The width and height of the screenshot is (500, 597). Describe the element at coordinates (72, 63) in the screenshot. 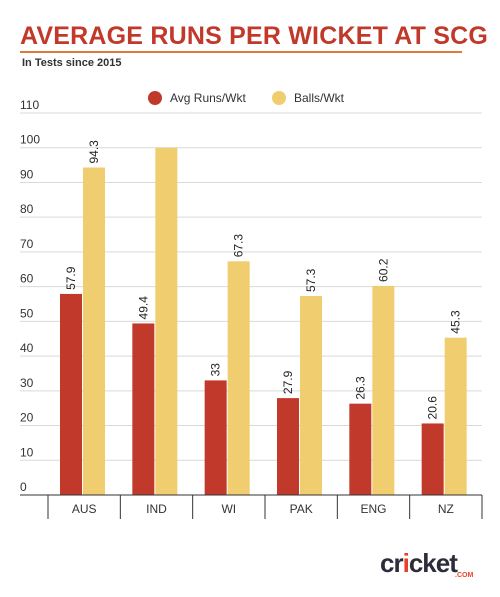

I see `chart-subtitle: In Tests since 2015` at that location.